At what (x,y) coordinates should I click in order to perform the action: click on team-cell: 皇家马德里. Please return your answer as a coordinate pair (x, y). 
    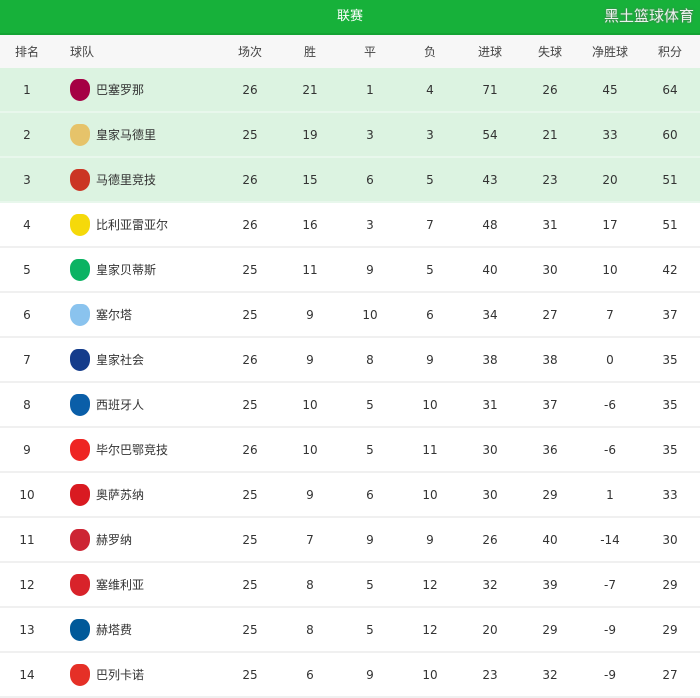
    Looking at the image, I should click on (113, 134).